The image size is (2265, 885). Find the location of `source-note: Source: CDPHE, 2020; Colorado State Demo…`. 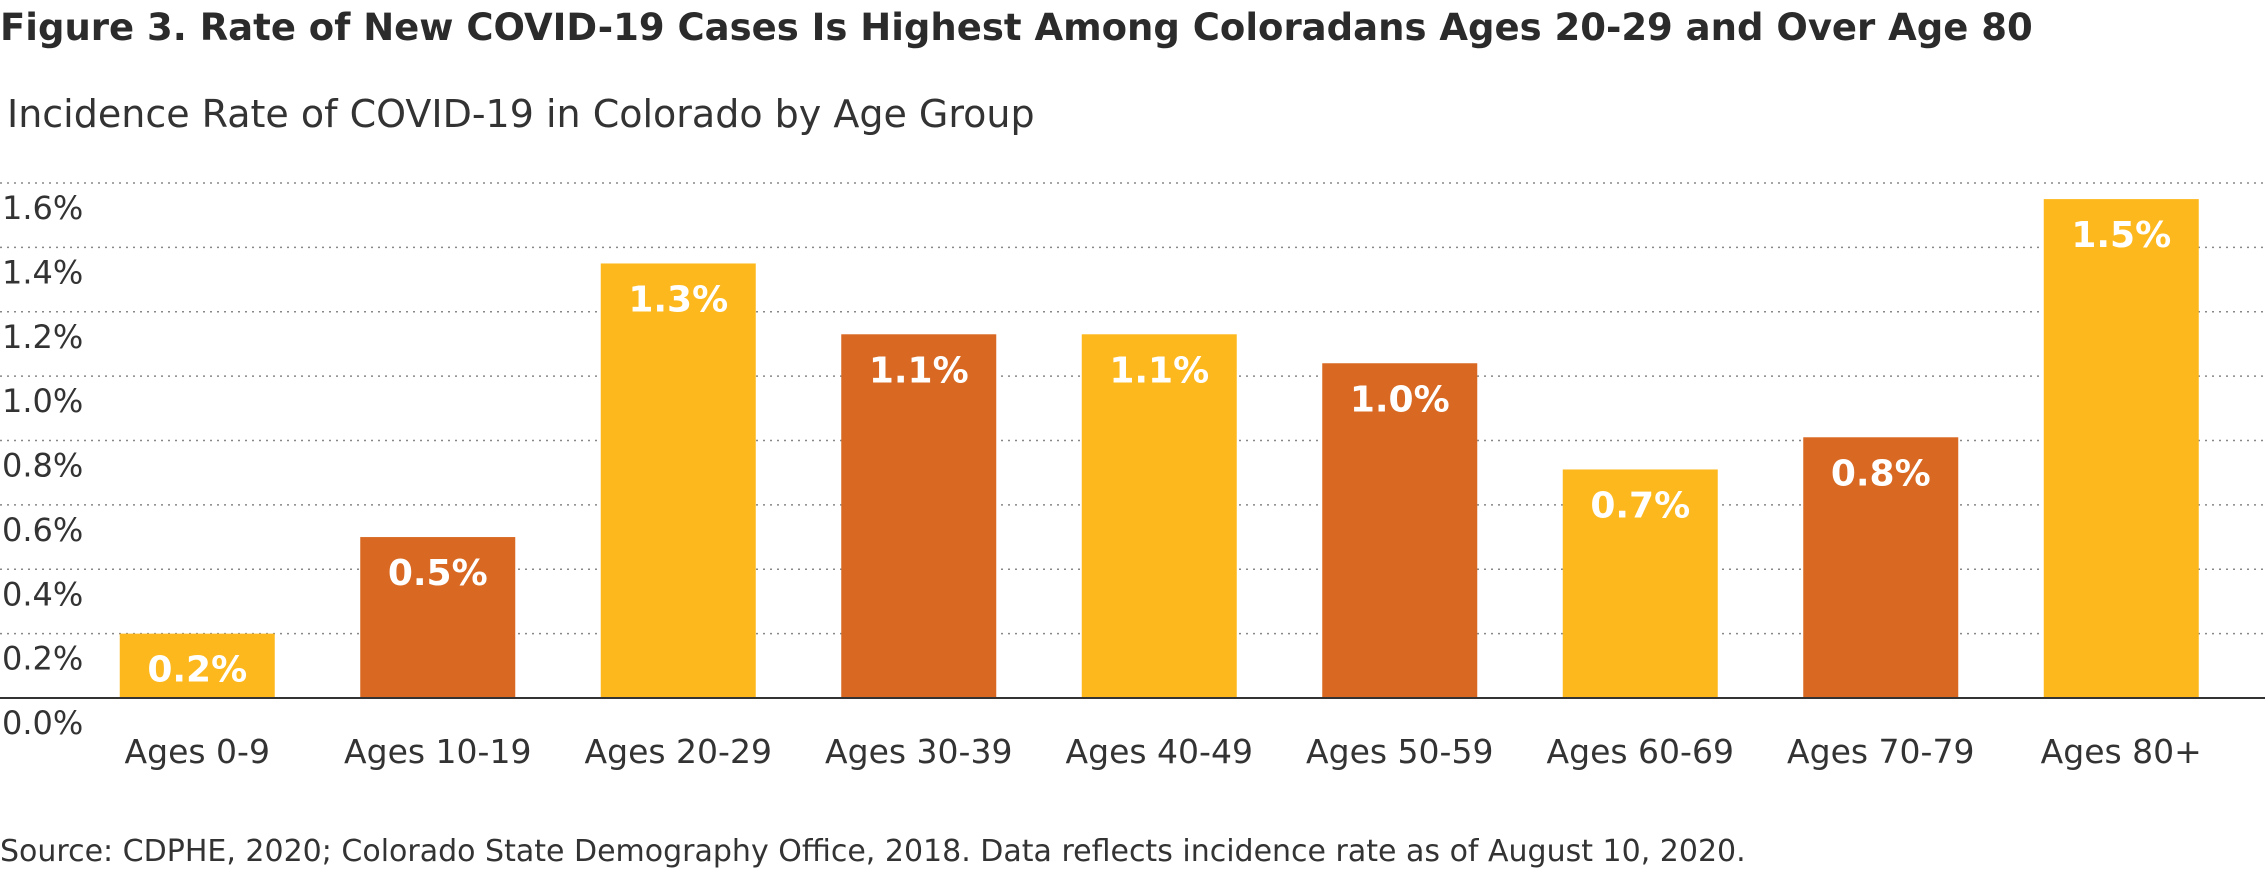

source-note: Source: CDPHE, 2020; Colorado State Demo… is located at coordinates (873, 851).